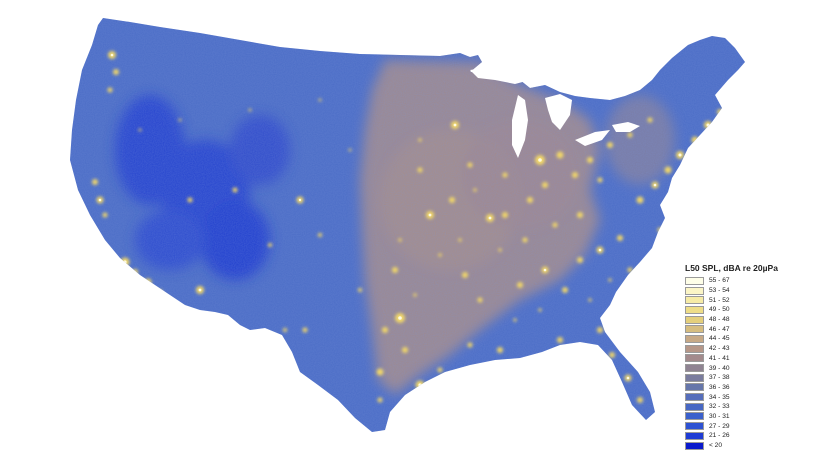  Describe the element at coordinates (754, 329) in the screenshot. I see `legend-item: 46 - 47` at that location.